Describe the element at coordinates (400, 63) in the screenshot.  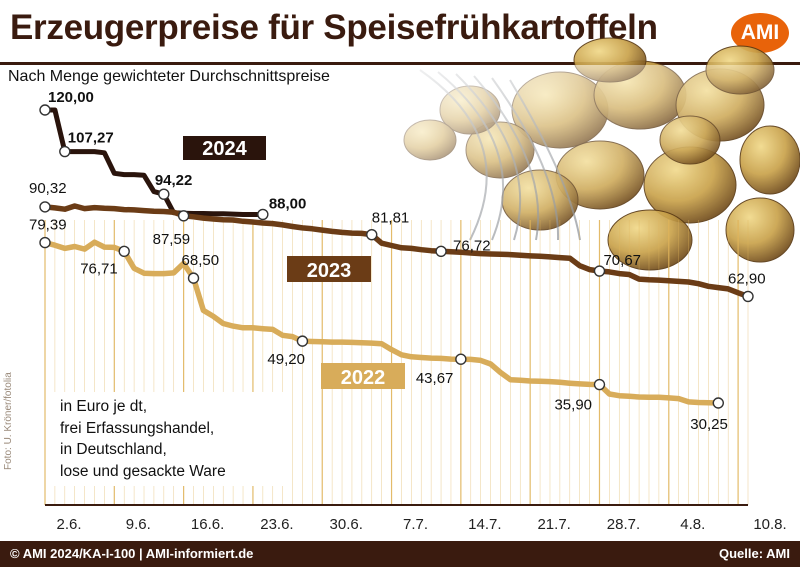
I see `header-rule` at that location.